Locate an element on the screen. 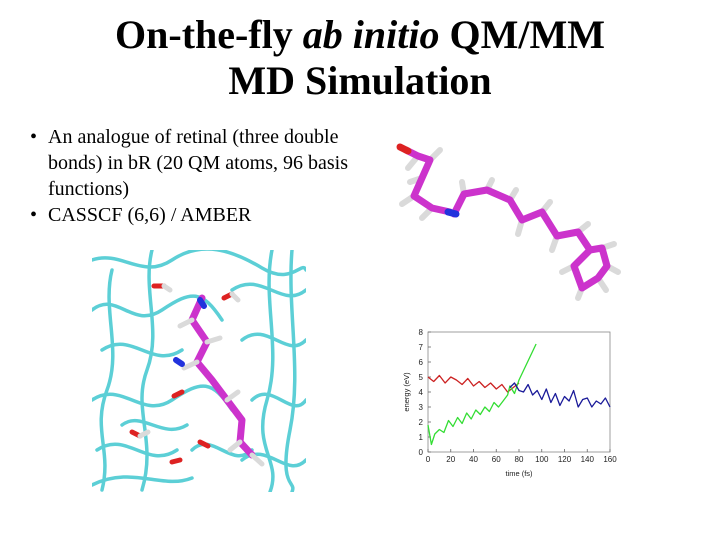 The height and width of the screenshot is (540, 720). x-tick-label: 0 is located at coordinates (428, 459).